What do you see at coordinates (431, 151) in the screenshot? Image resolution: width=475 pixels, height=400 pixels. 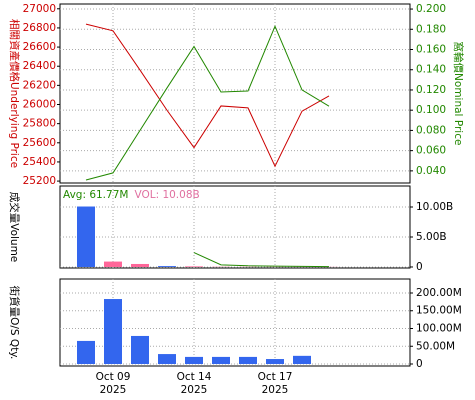 I see `y2-tick-label: 0.060` at bounding box center [431, 151].